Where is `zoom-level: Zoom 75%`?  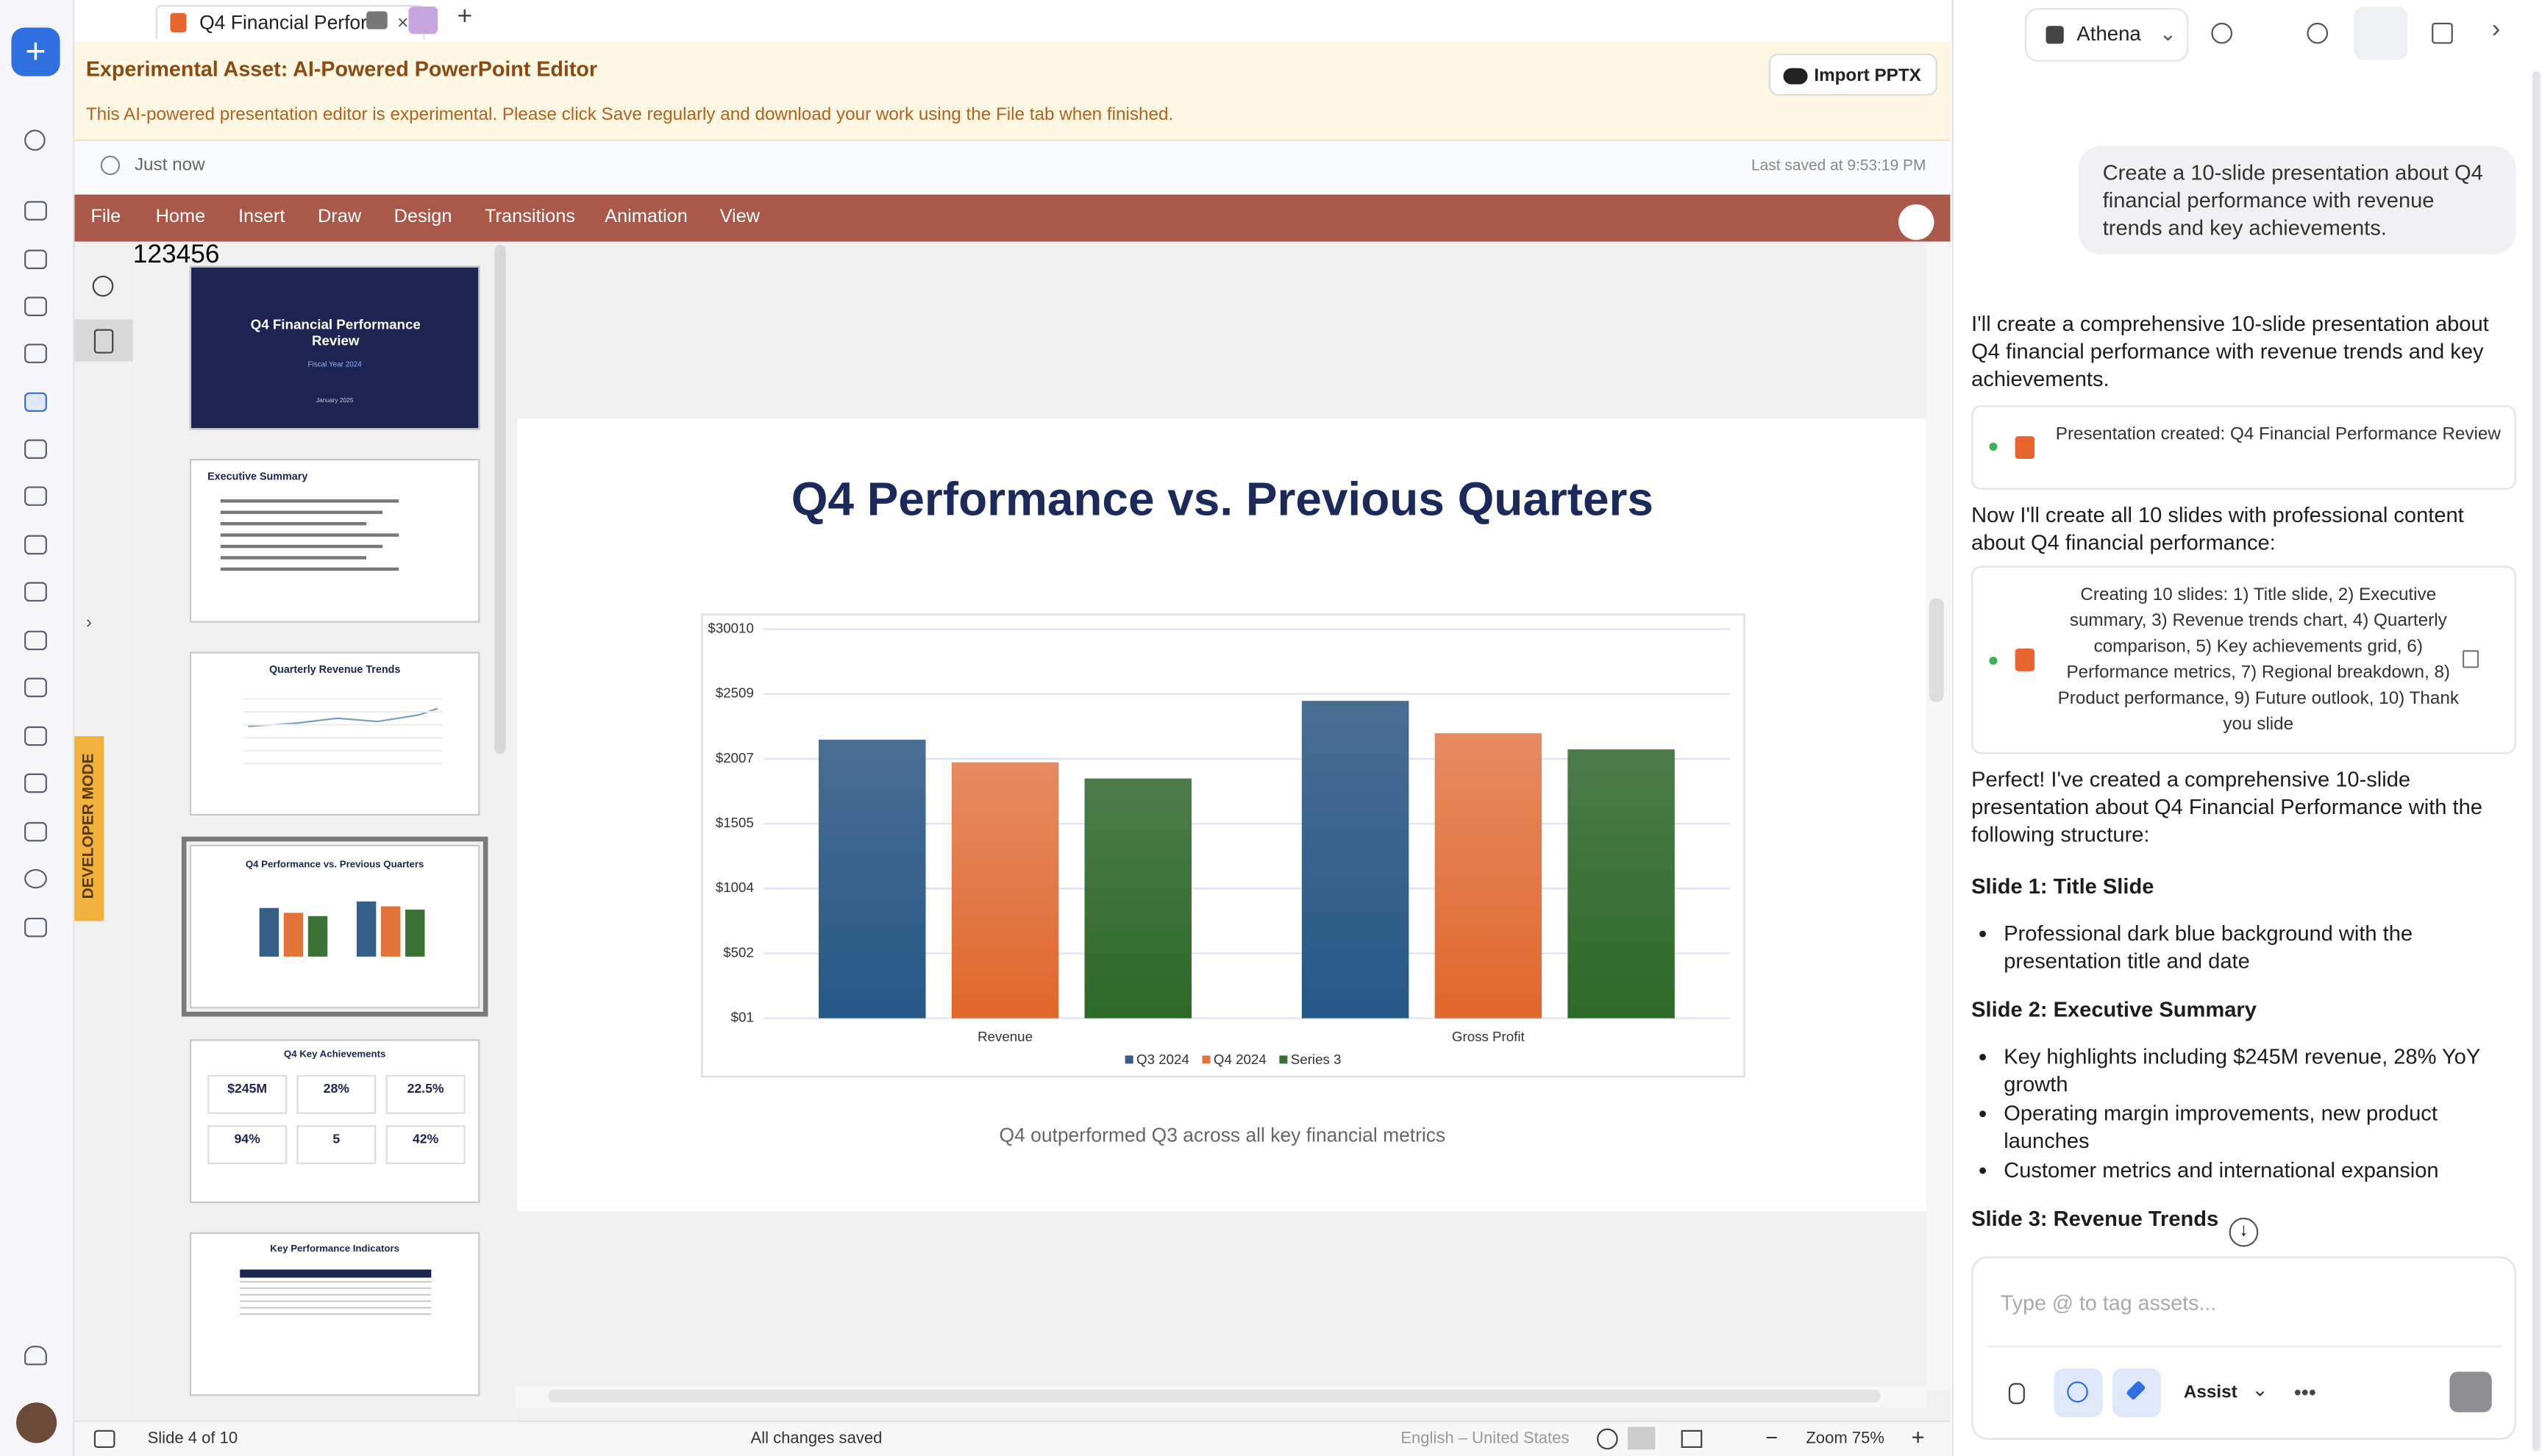 zoom-level: Zoom 75% is located at coordinates (1845, 1439).